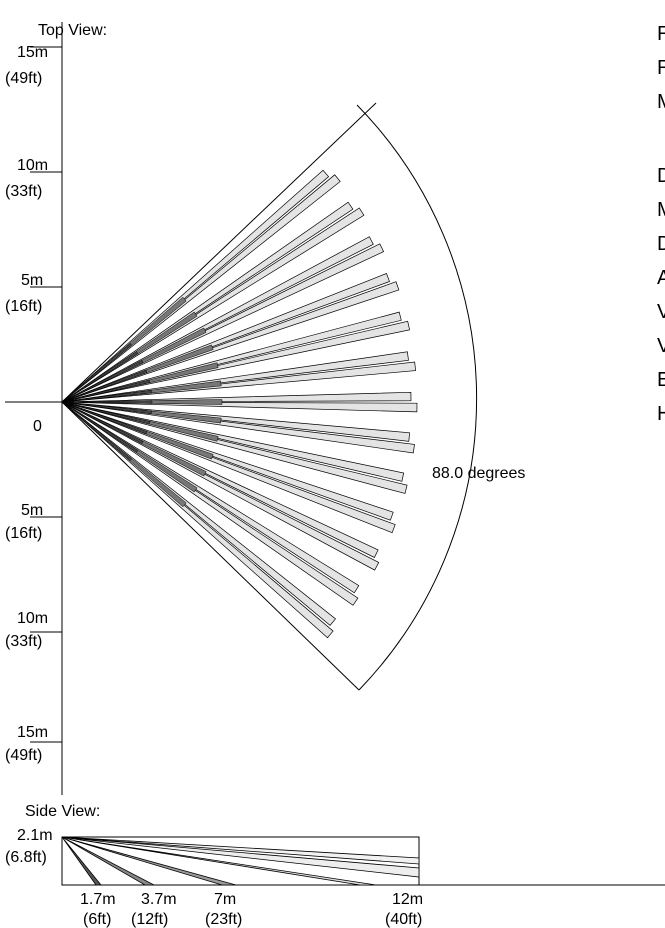  Describe the element at coordinates (32, 280) in the screenshot. I see `tick-upper-5m-m: 5m` at that location.